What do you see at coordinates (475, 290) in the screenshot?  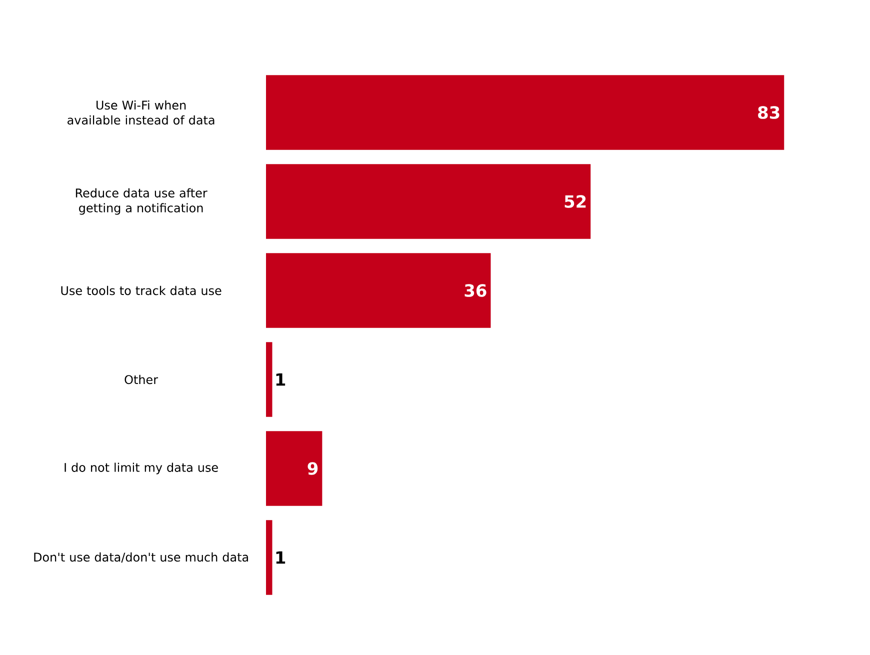 I see `data-label: 36` at bounding box center [475, 290].